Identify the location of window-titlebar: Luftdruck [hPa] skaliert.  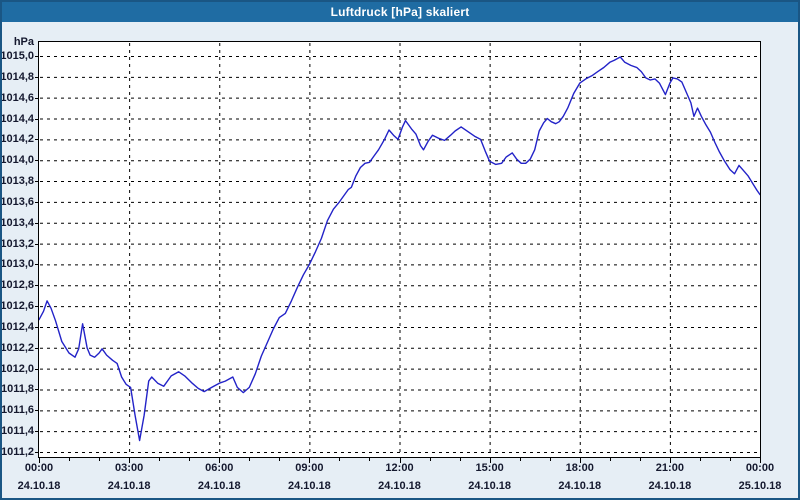
(400, 12).